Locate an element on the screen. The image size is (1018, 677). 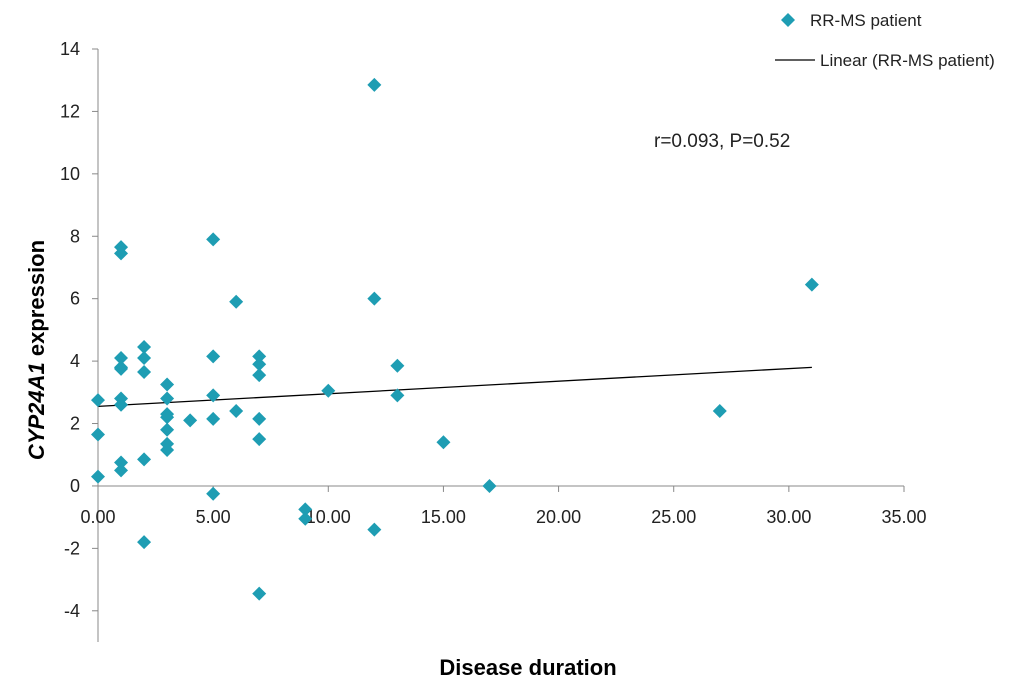
trendline is located at coordinates (454, 387).